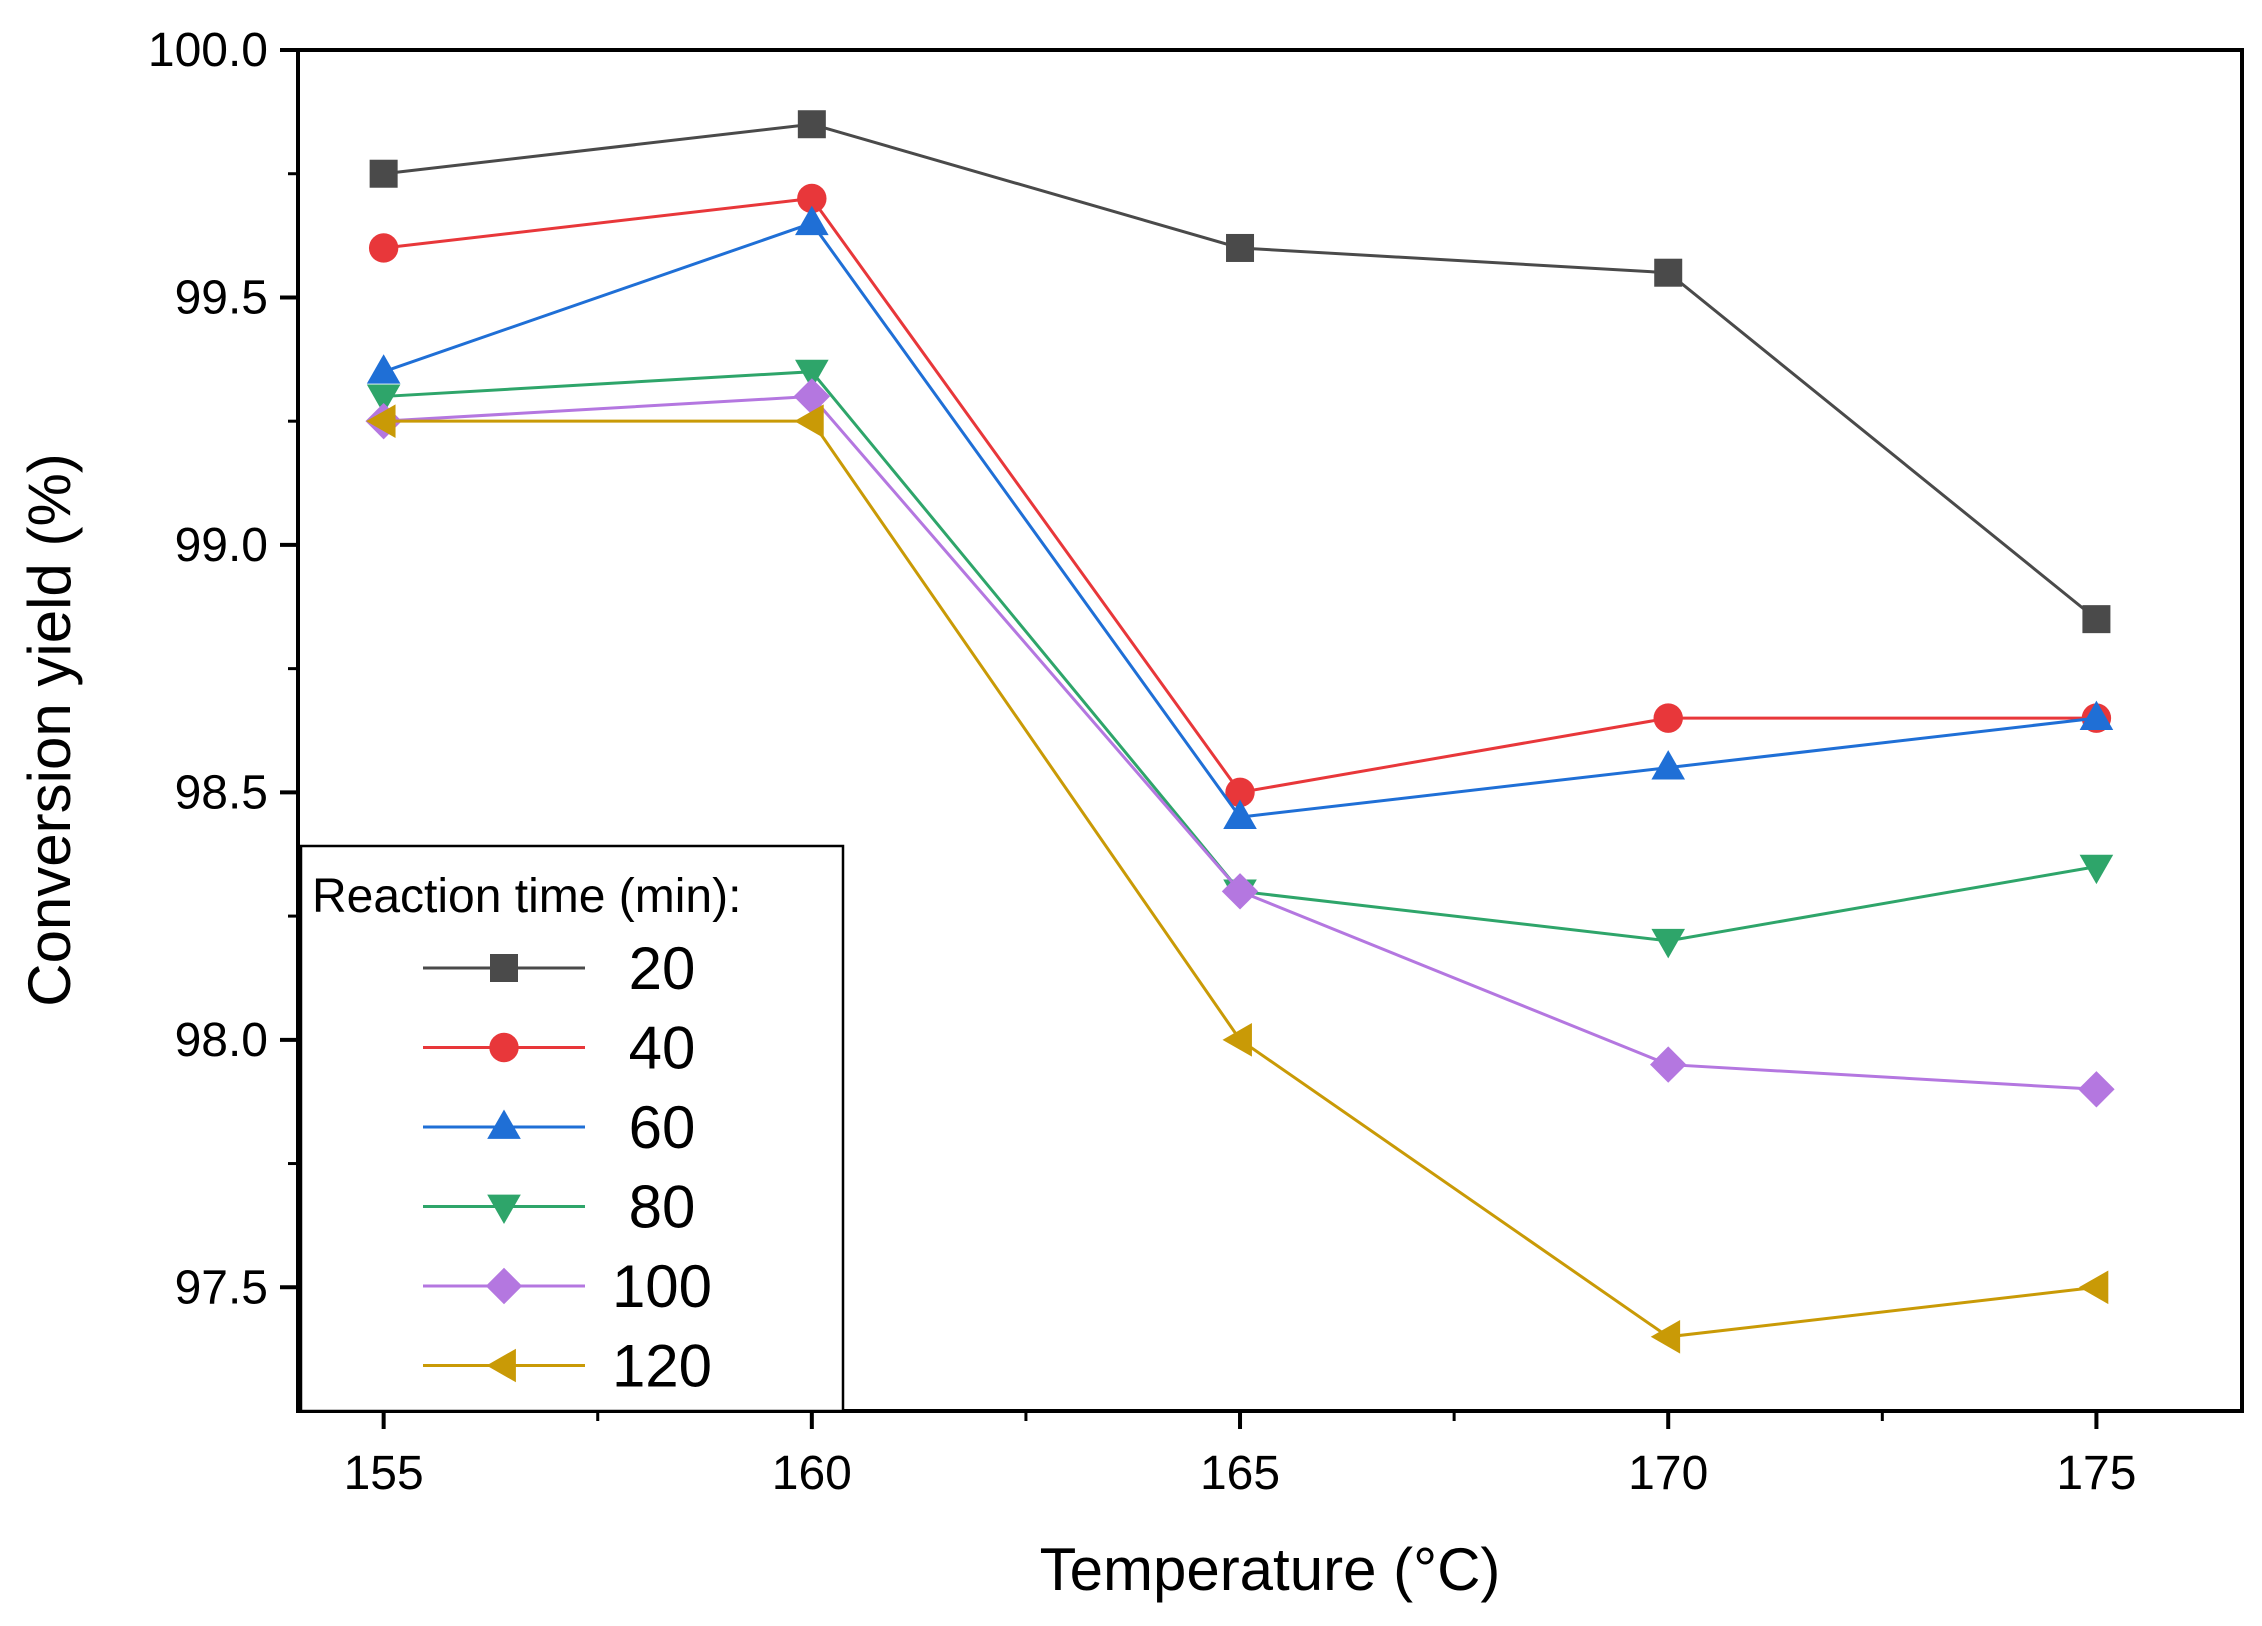  What do you see at coordinates (662, 1207) in the screenshot?
I see `legend-label: 80` at bounding box center [662, 1207].